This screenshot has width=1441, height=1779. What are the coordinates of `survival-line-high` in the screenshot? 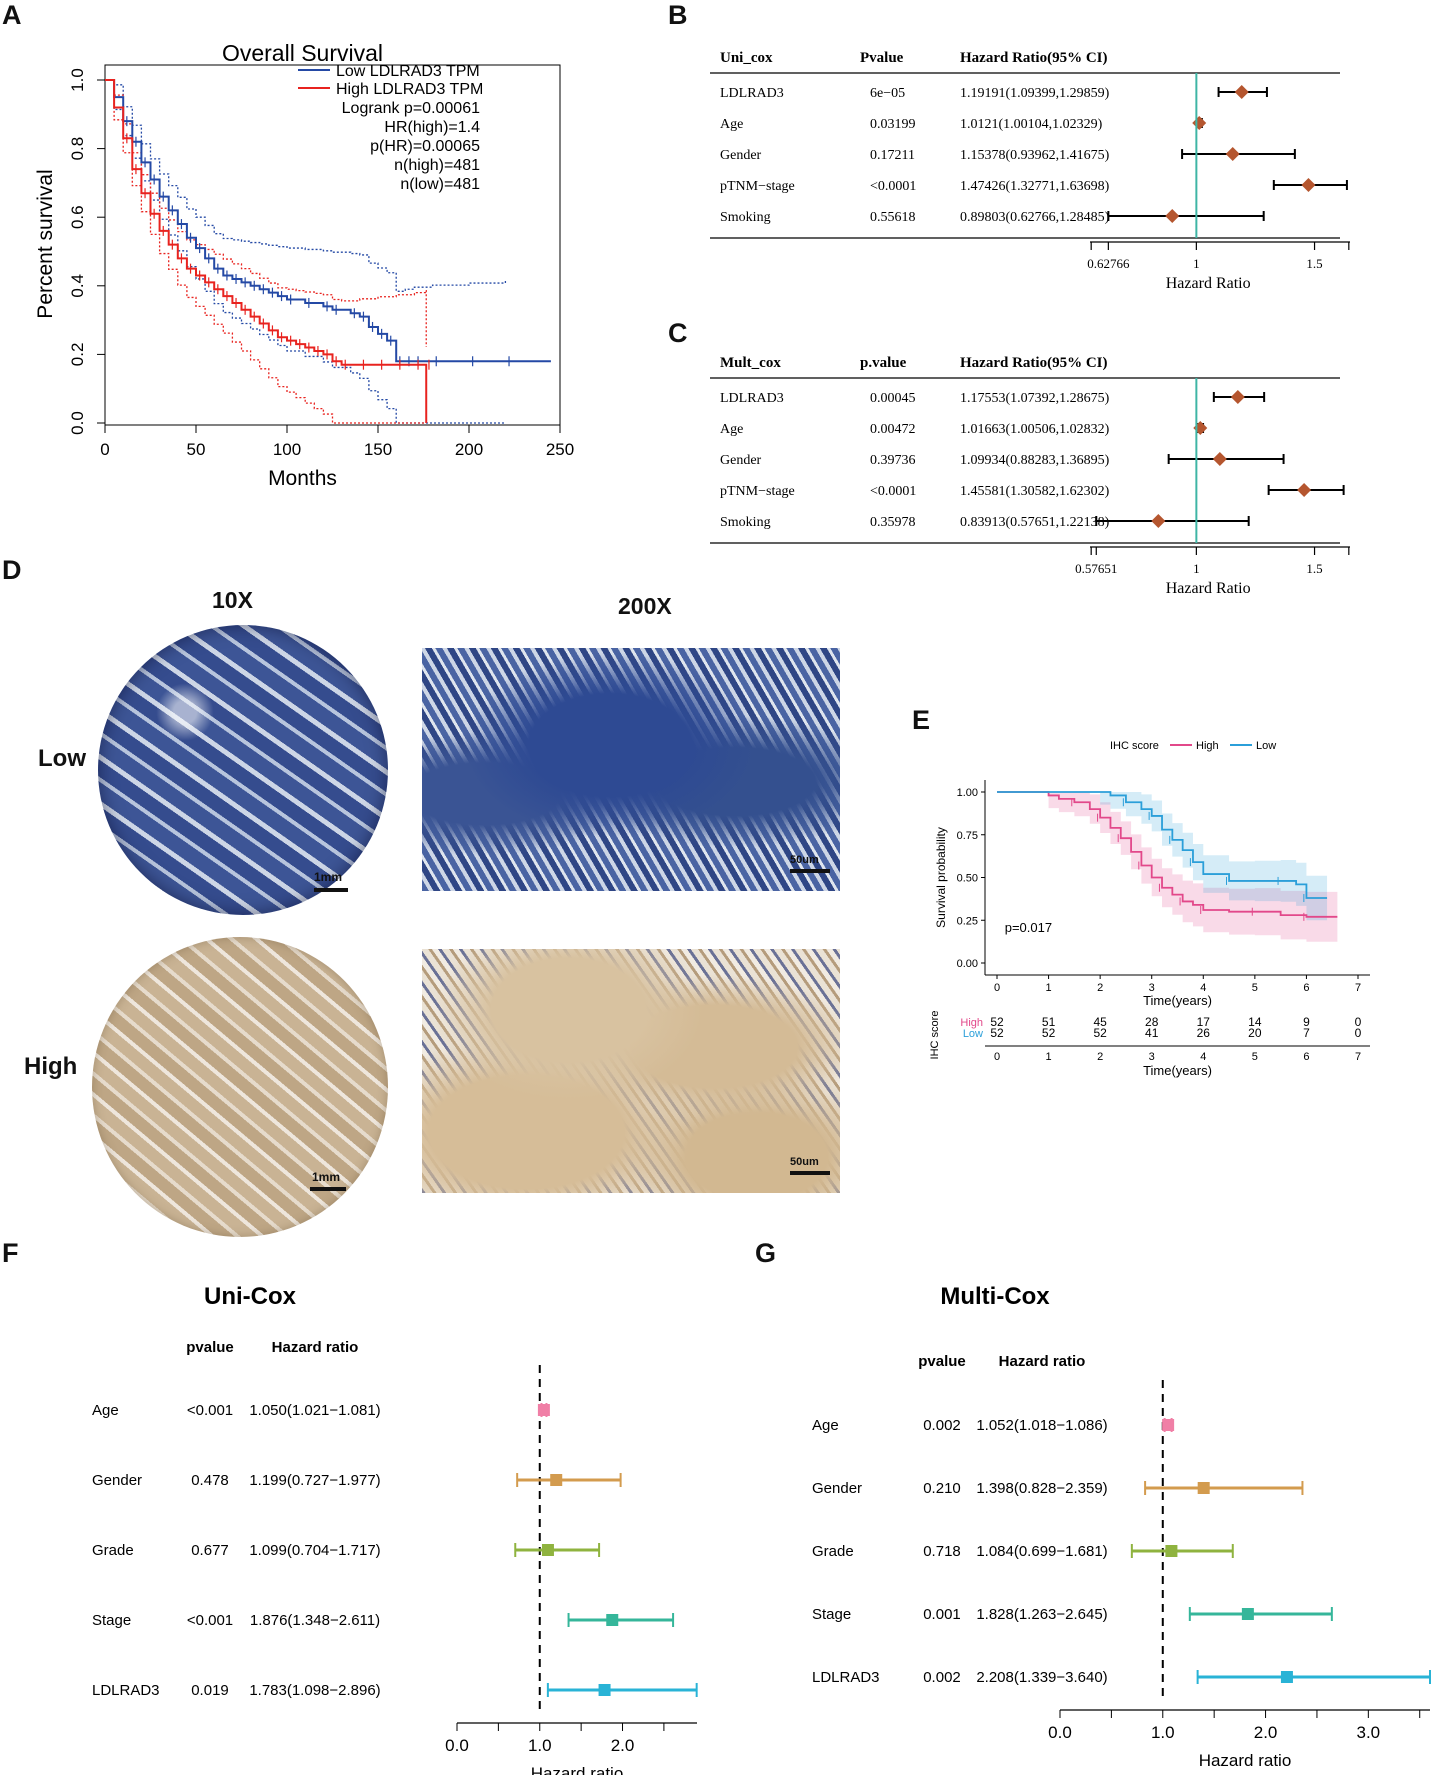 It's located at (1167, 854).